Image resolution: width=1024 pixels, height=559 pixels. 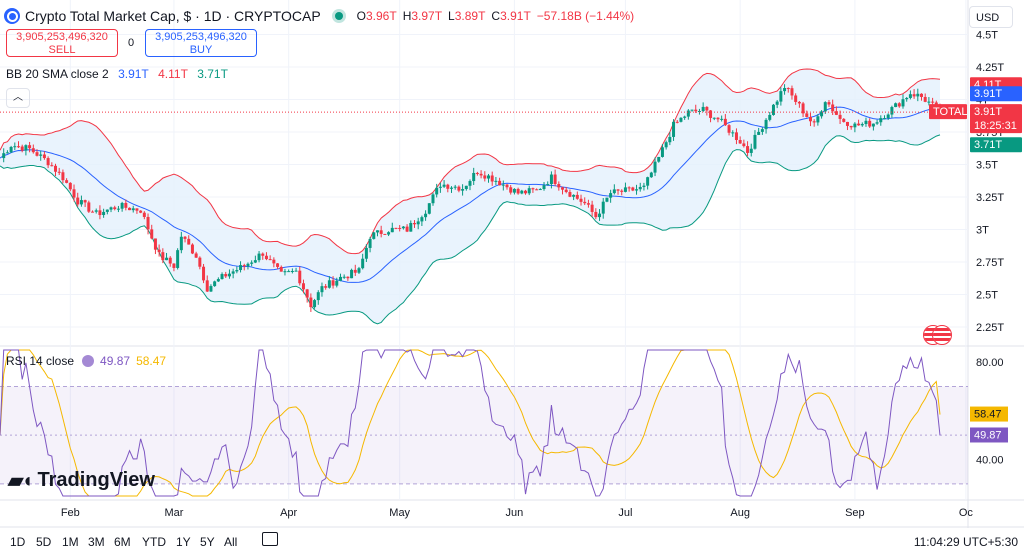 I want to click on collapse-legend-button: ︿, so click(x=18, y=98).